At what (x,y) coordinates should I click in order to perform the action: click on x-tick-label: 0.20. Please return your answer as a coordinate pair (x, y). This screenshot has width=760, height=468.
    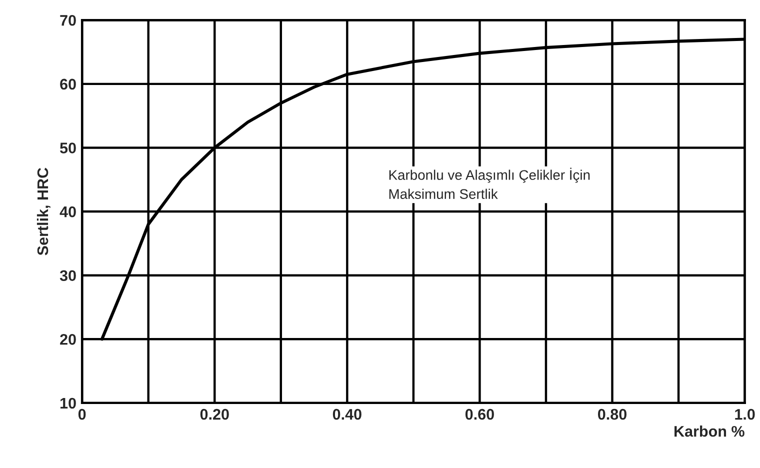
    Looking at the image, I should click on (214, 414).